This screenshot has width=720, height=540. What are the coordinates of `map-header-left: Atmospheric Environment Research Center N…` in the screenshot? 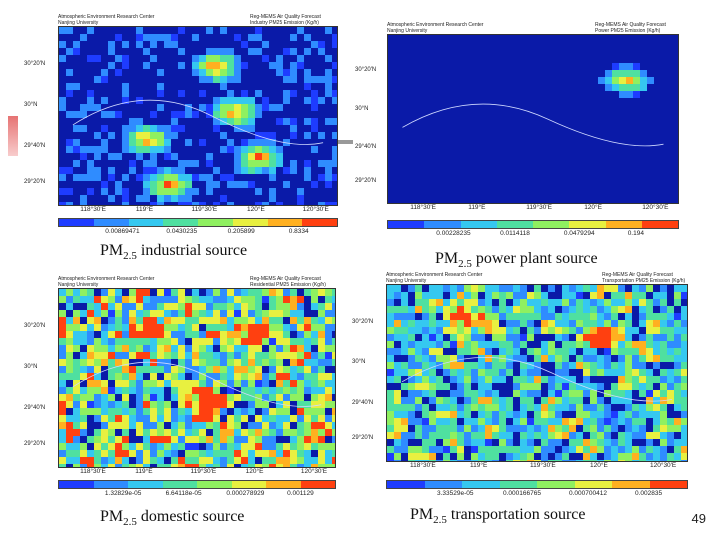 It's located at (434, 278).